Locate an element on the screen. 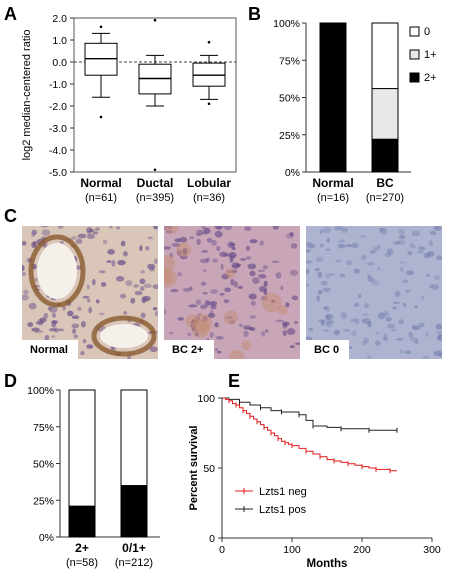 The width and height of the screenshot is (450, 572). y-tick-label: 0% is located at coordinates (46, 538).